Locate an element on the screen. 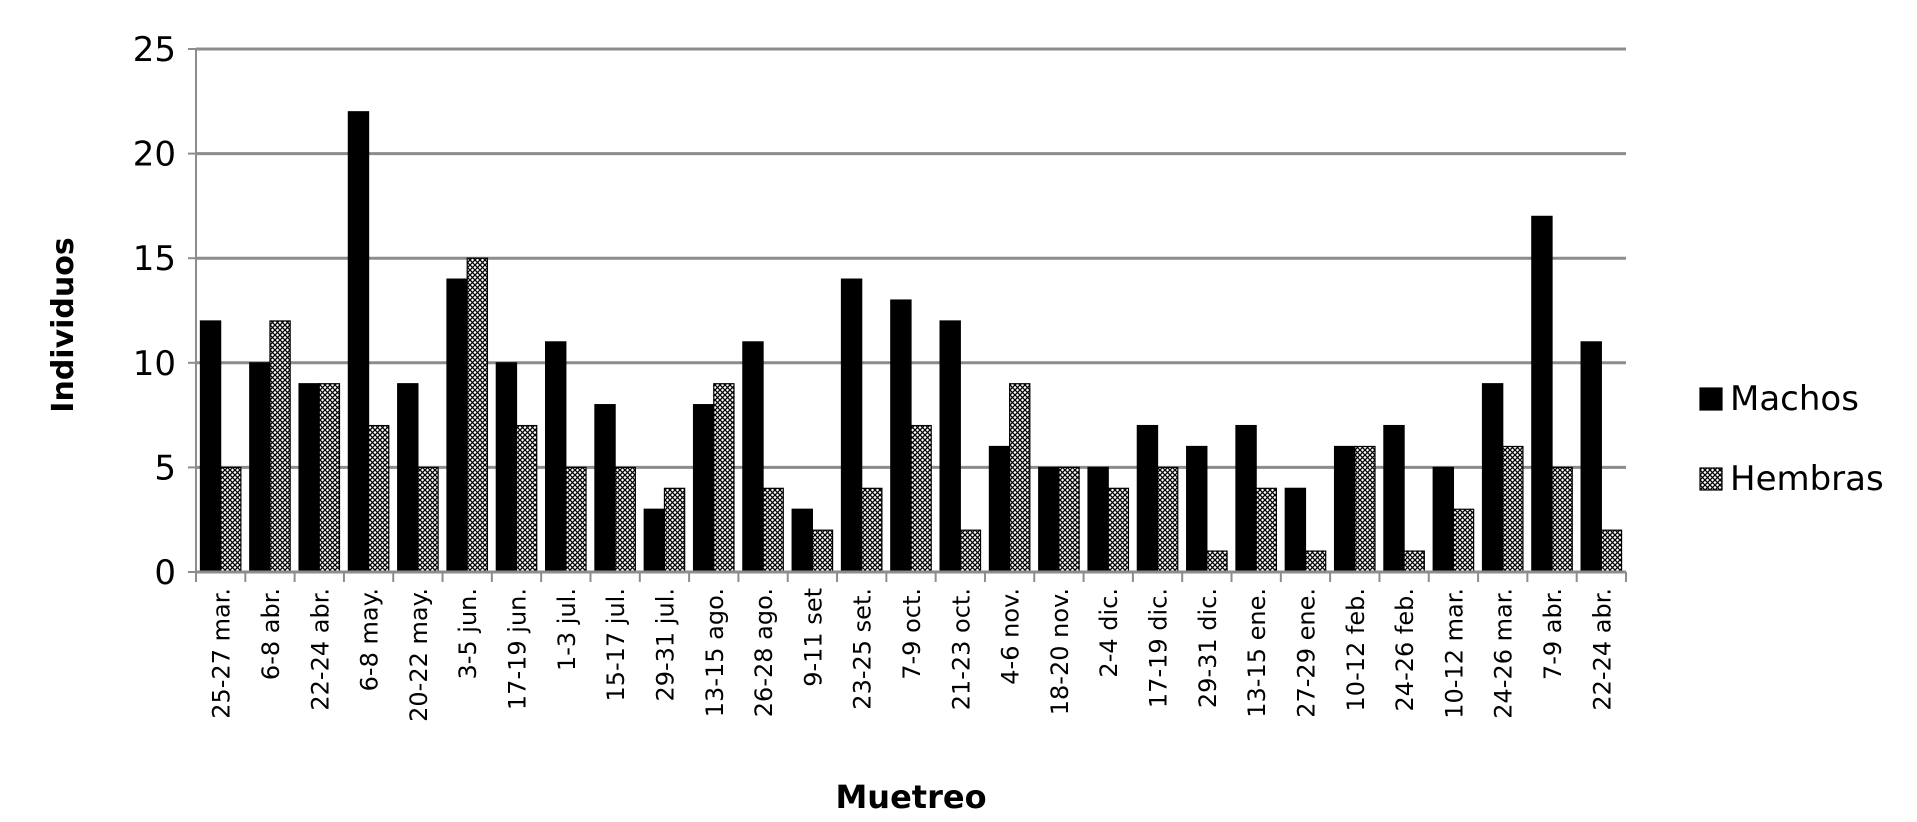 The image size is (1917, 822). x-tick-label: 1-3 jul. is located at coordinates (567, 629).